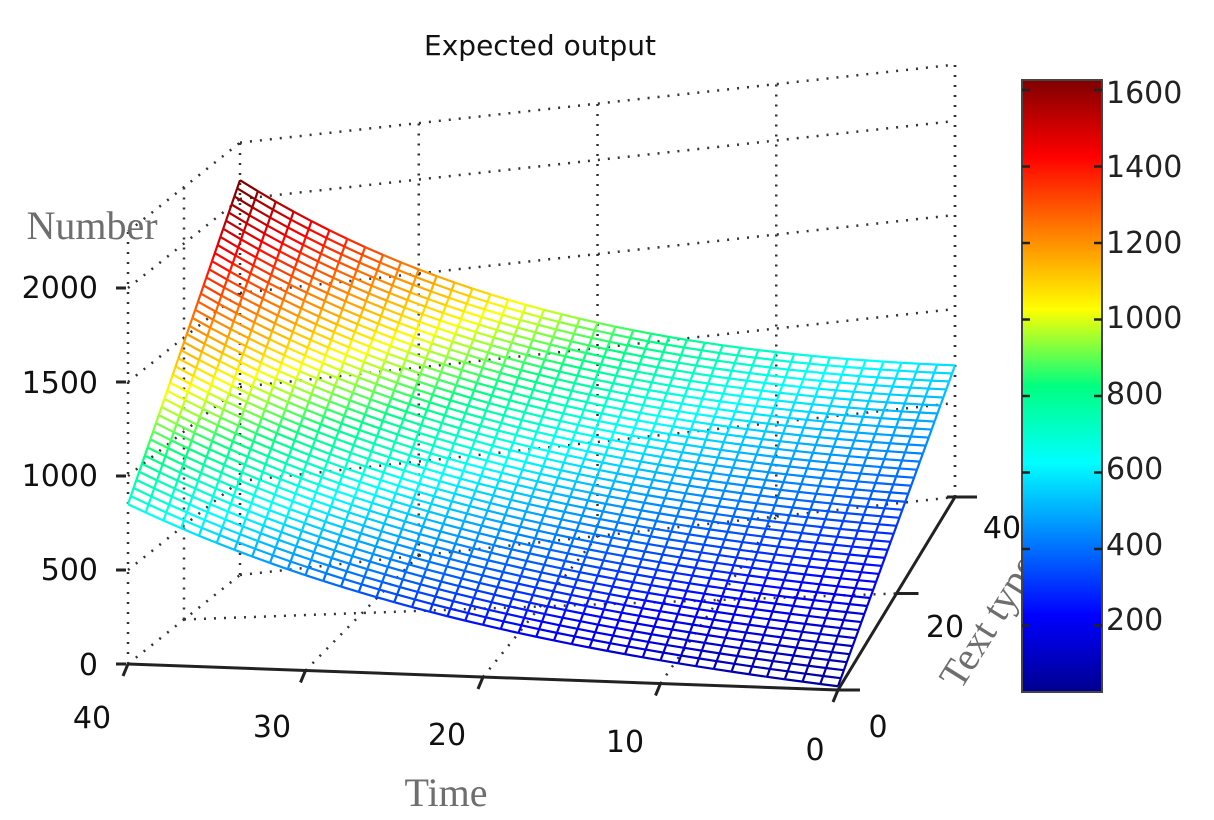 The width and height of the screenshot is (1214, 820). I want to click on colorbar-tick-label: 600, so click(1134, 469).